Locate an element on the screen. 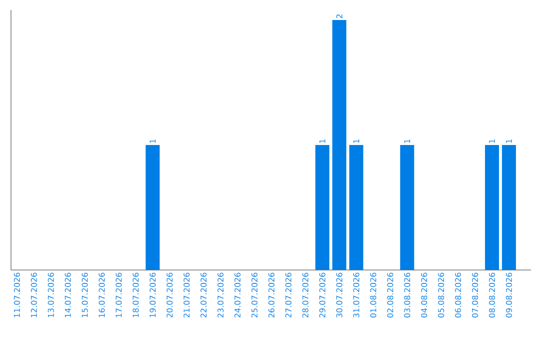 This screenshot has width=540, height=340. x-tick-label: 24.07.2026 is located at coordinates (237, 295).